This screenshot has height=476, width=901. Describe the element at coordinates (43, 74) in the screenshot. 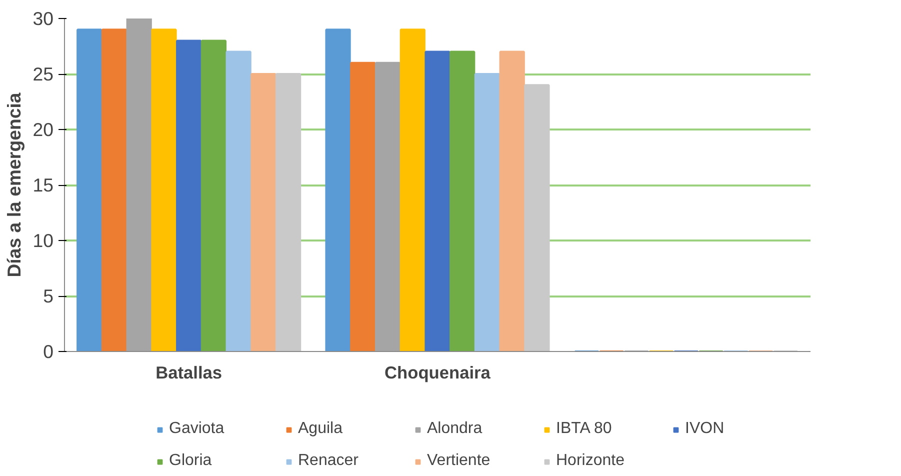

I see `y-tick-label: 25` at that location.